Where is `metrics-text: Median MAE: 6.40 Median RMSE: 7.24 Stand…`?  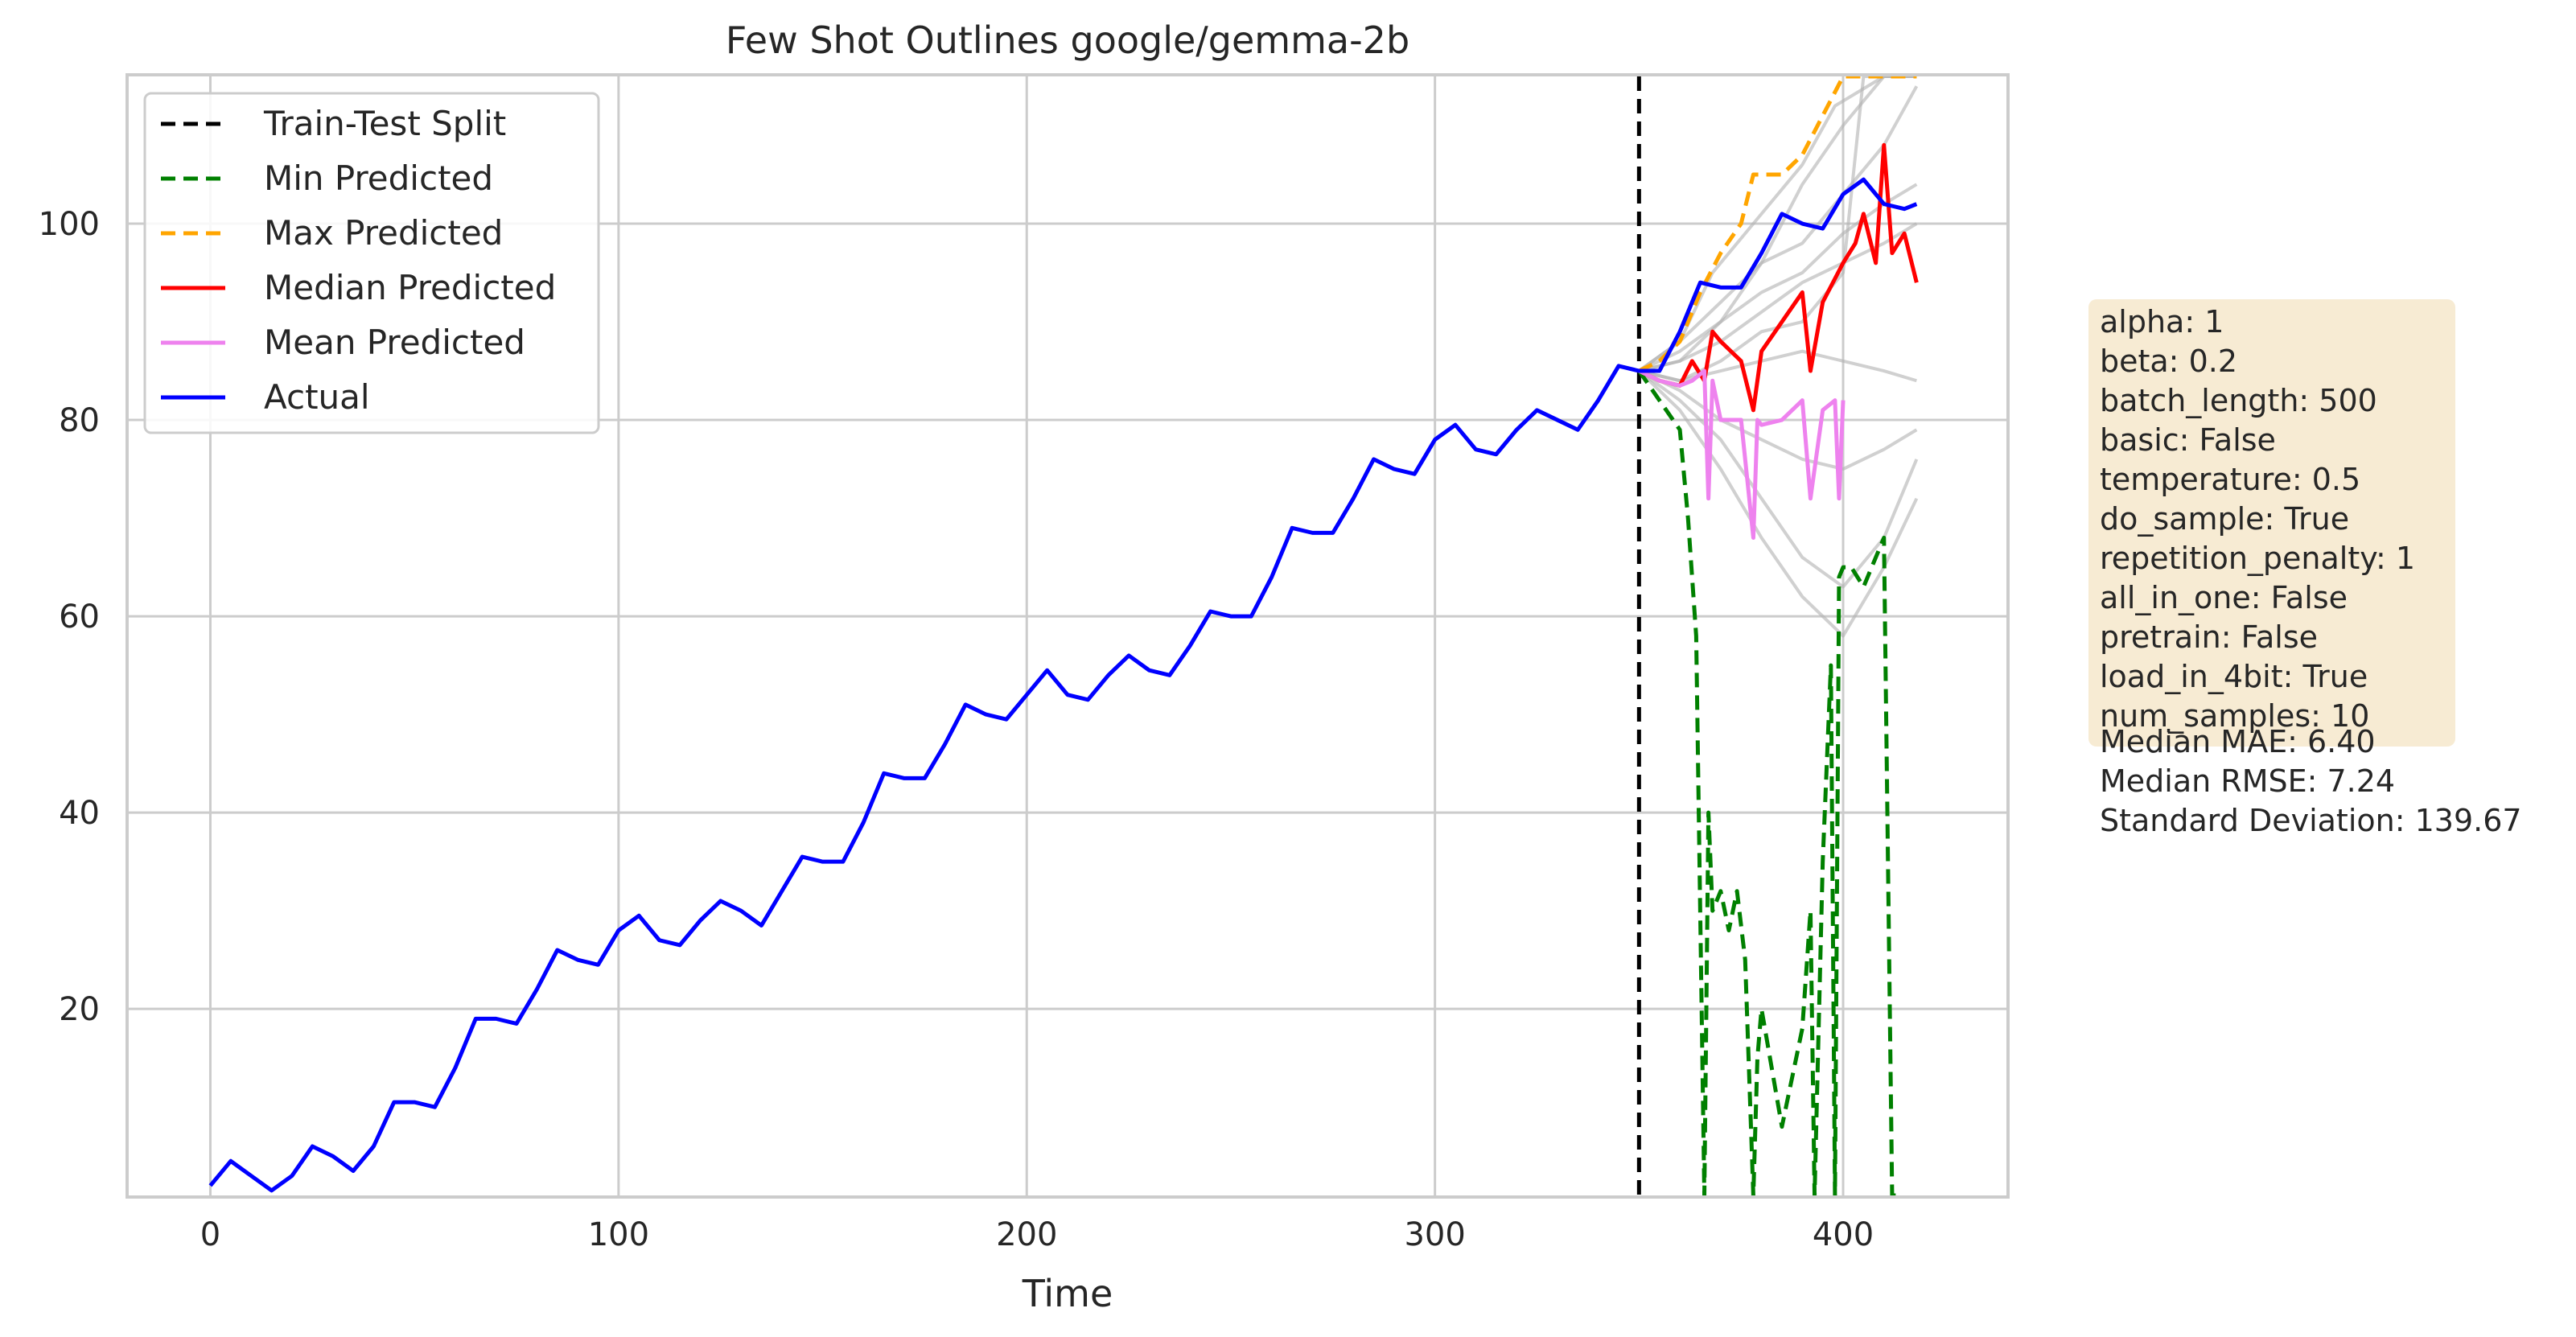
metrics-text: Median MAE: 6.40 Median RMSE: 7.24 Stand… is located at coordinates (2311, 781).